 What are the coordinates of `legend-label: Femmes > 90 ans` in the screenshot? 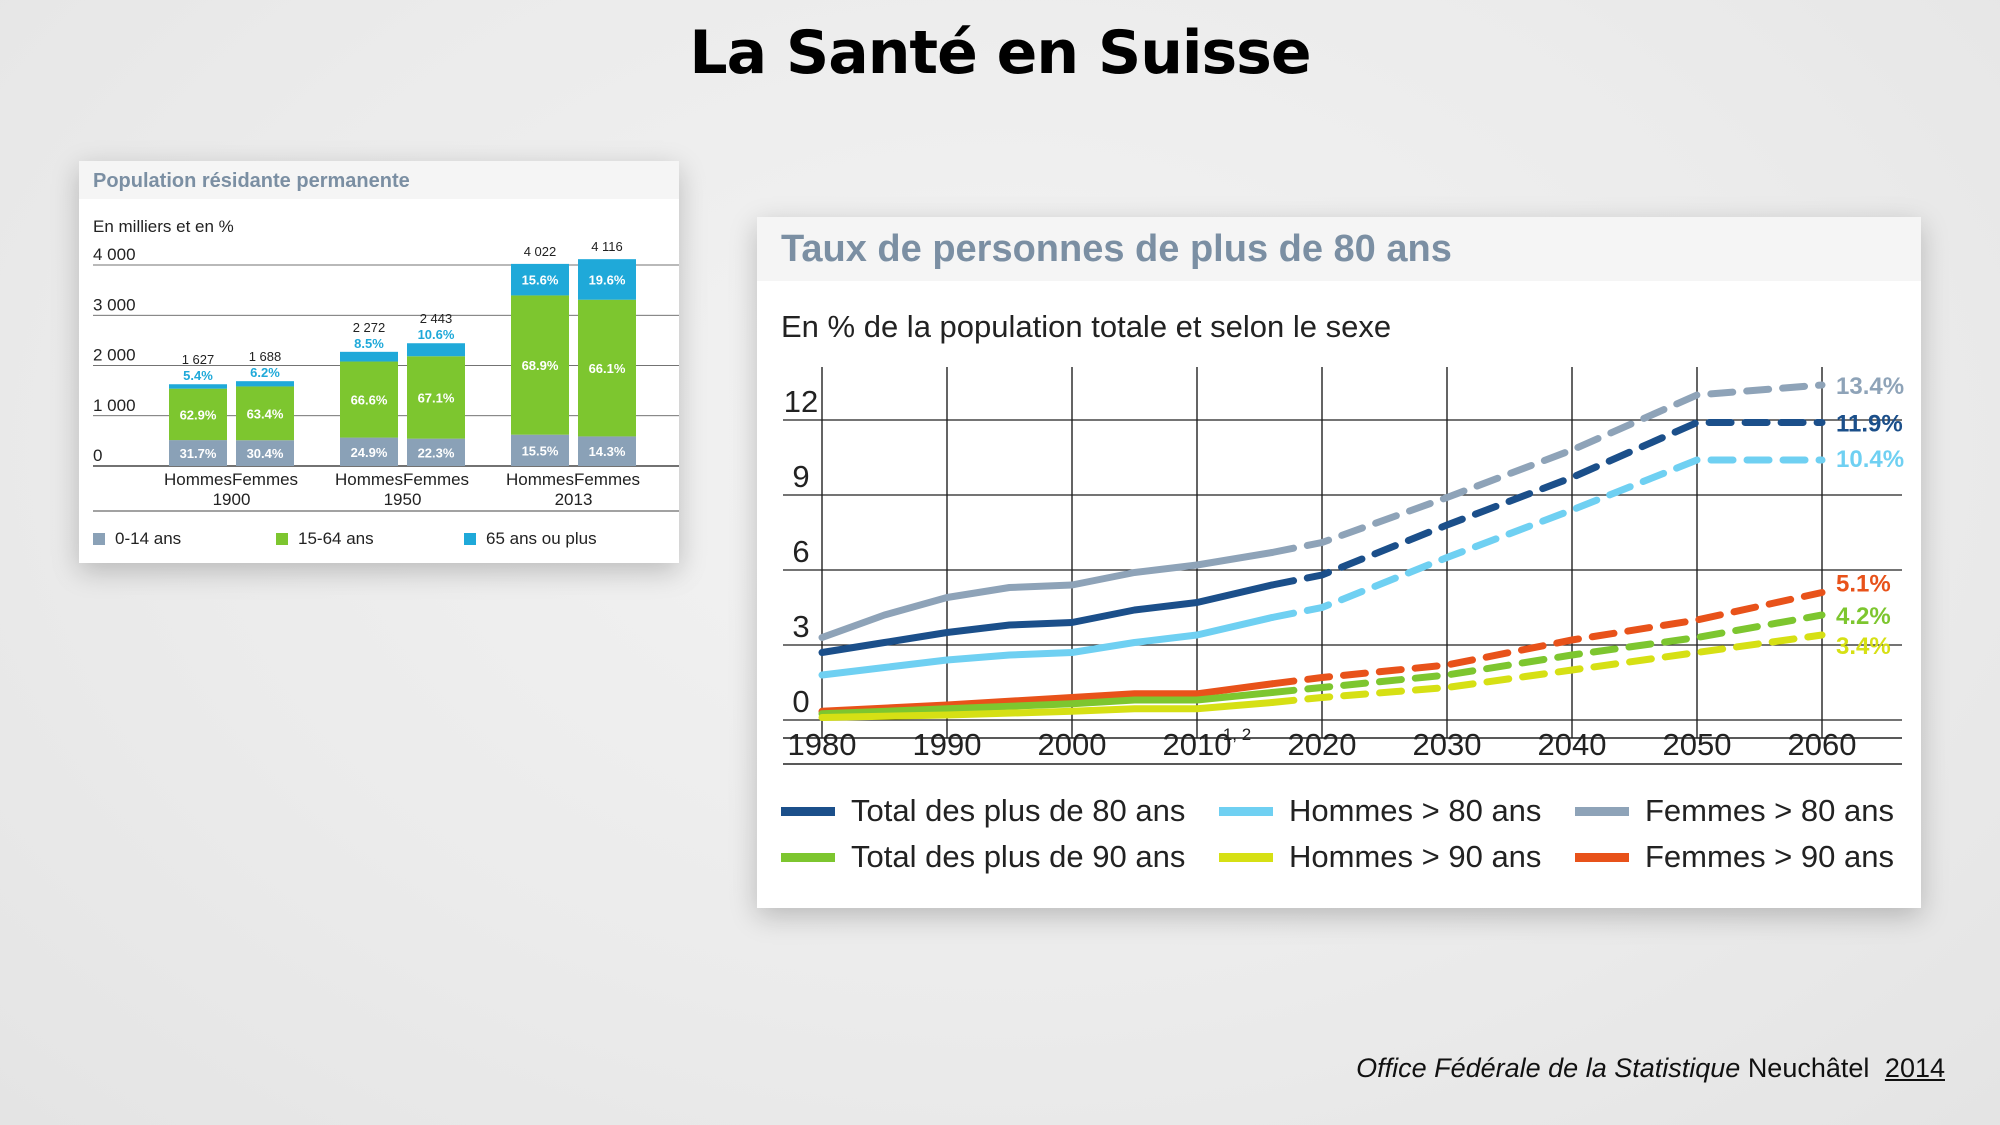 It's located at (1769, 856).